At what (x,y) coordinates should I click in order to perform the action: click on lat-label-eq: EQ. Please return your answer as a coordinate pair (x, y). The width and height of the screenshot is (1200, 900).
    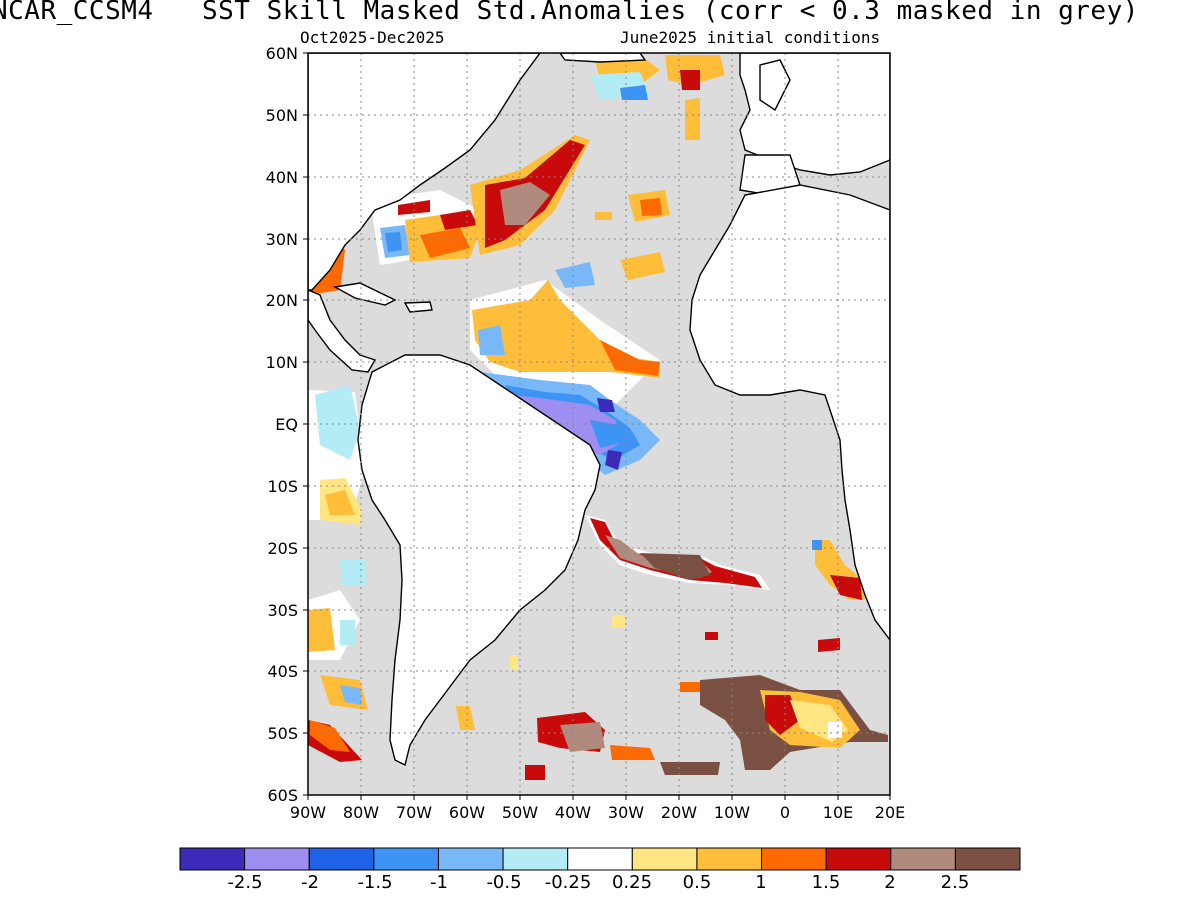
    Looking at the image, I should click on (286, 424).